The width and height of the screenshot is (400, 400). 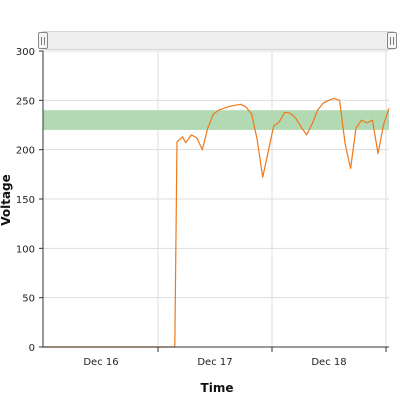 What do you see at coordinates (28, 299) in the screenshot?
I see `y-tick-label: 50` at bounding box center [28, 299].